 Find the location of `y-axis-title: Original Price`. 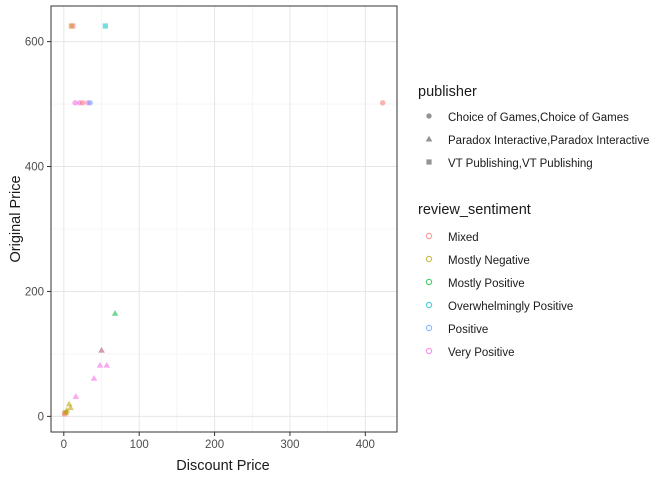

y-axis-title: Original Price is located at coordinates (16, 218).